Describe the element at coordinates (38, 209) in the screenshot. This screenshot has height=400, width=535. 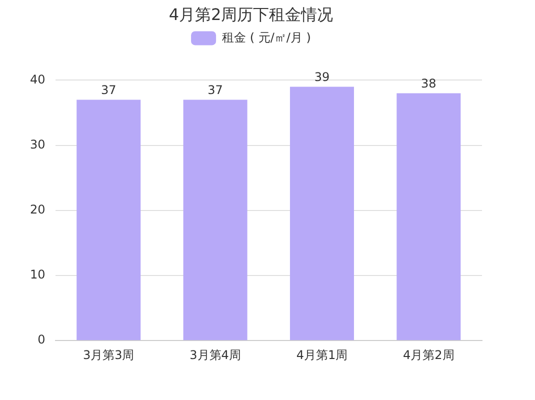
I see `y-tick-label: 20` at that location.